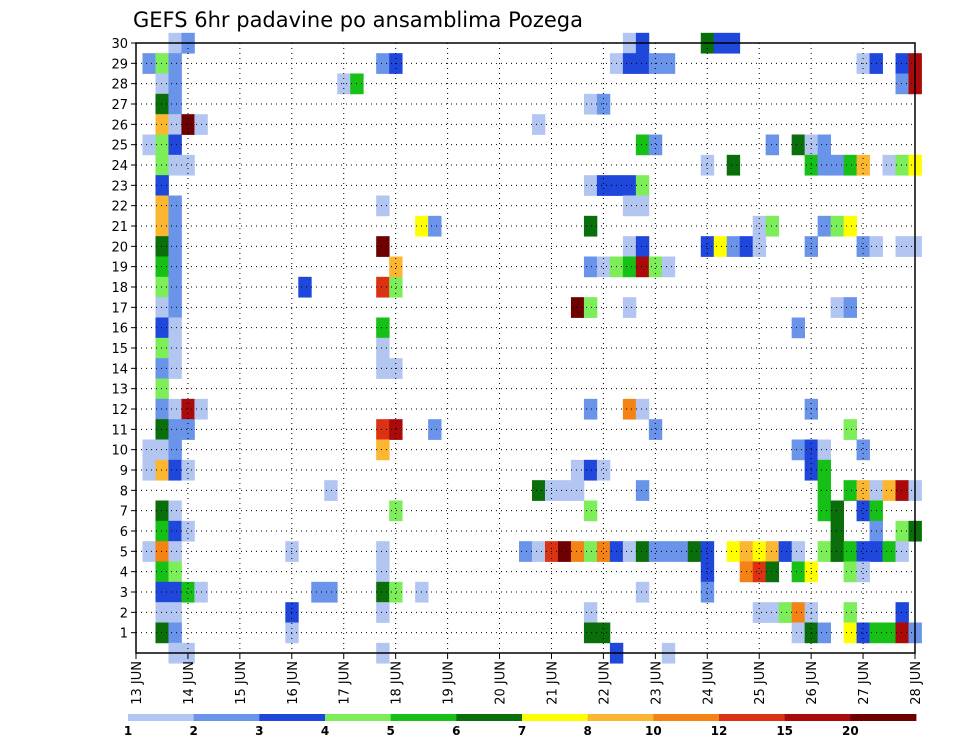 This screenshot has height=742, width=960. What do you see at coordinates (119, 308) in the screenshot?
I see `y-tick-label: 17` at bounding box center [119, 308].